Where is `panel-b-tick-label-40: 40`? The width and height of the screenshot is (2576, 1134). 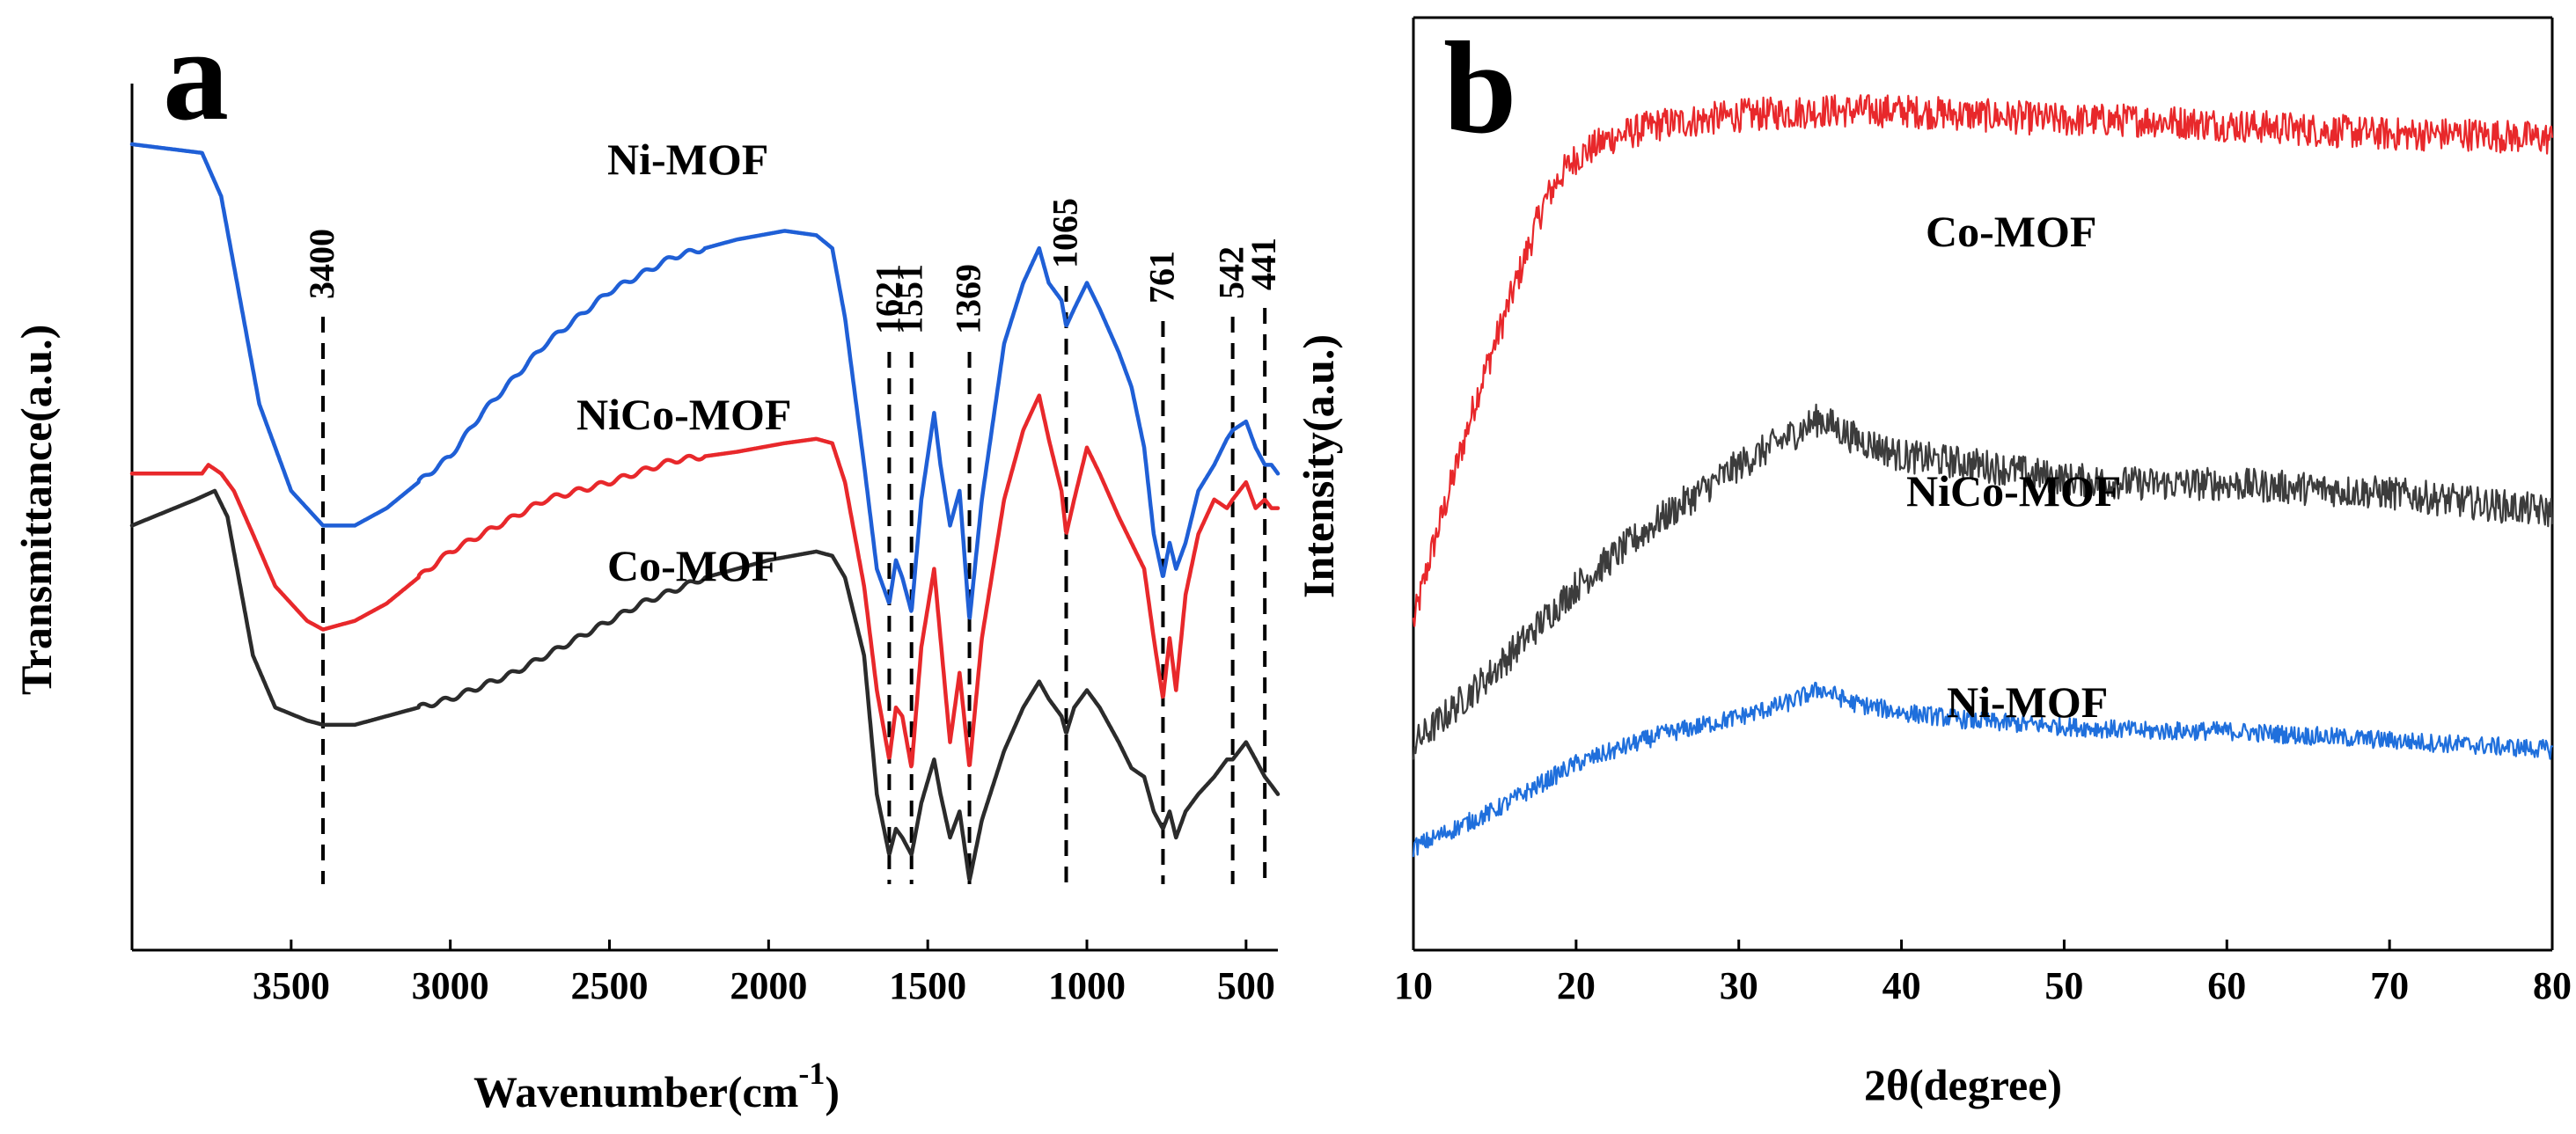 panel-b-tick-label-40: 40 is located at coordinates (1901, 985).